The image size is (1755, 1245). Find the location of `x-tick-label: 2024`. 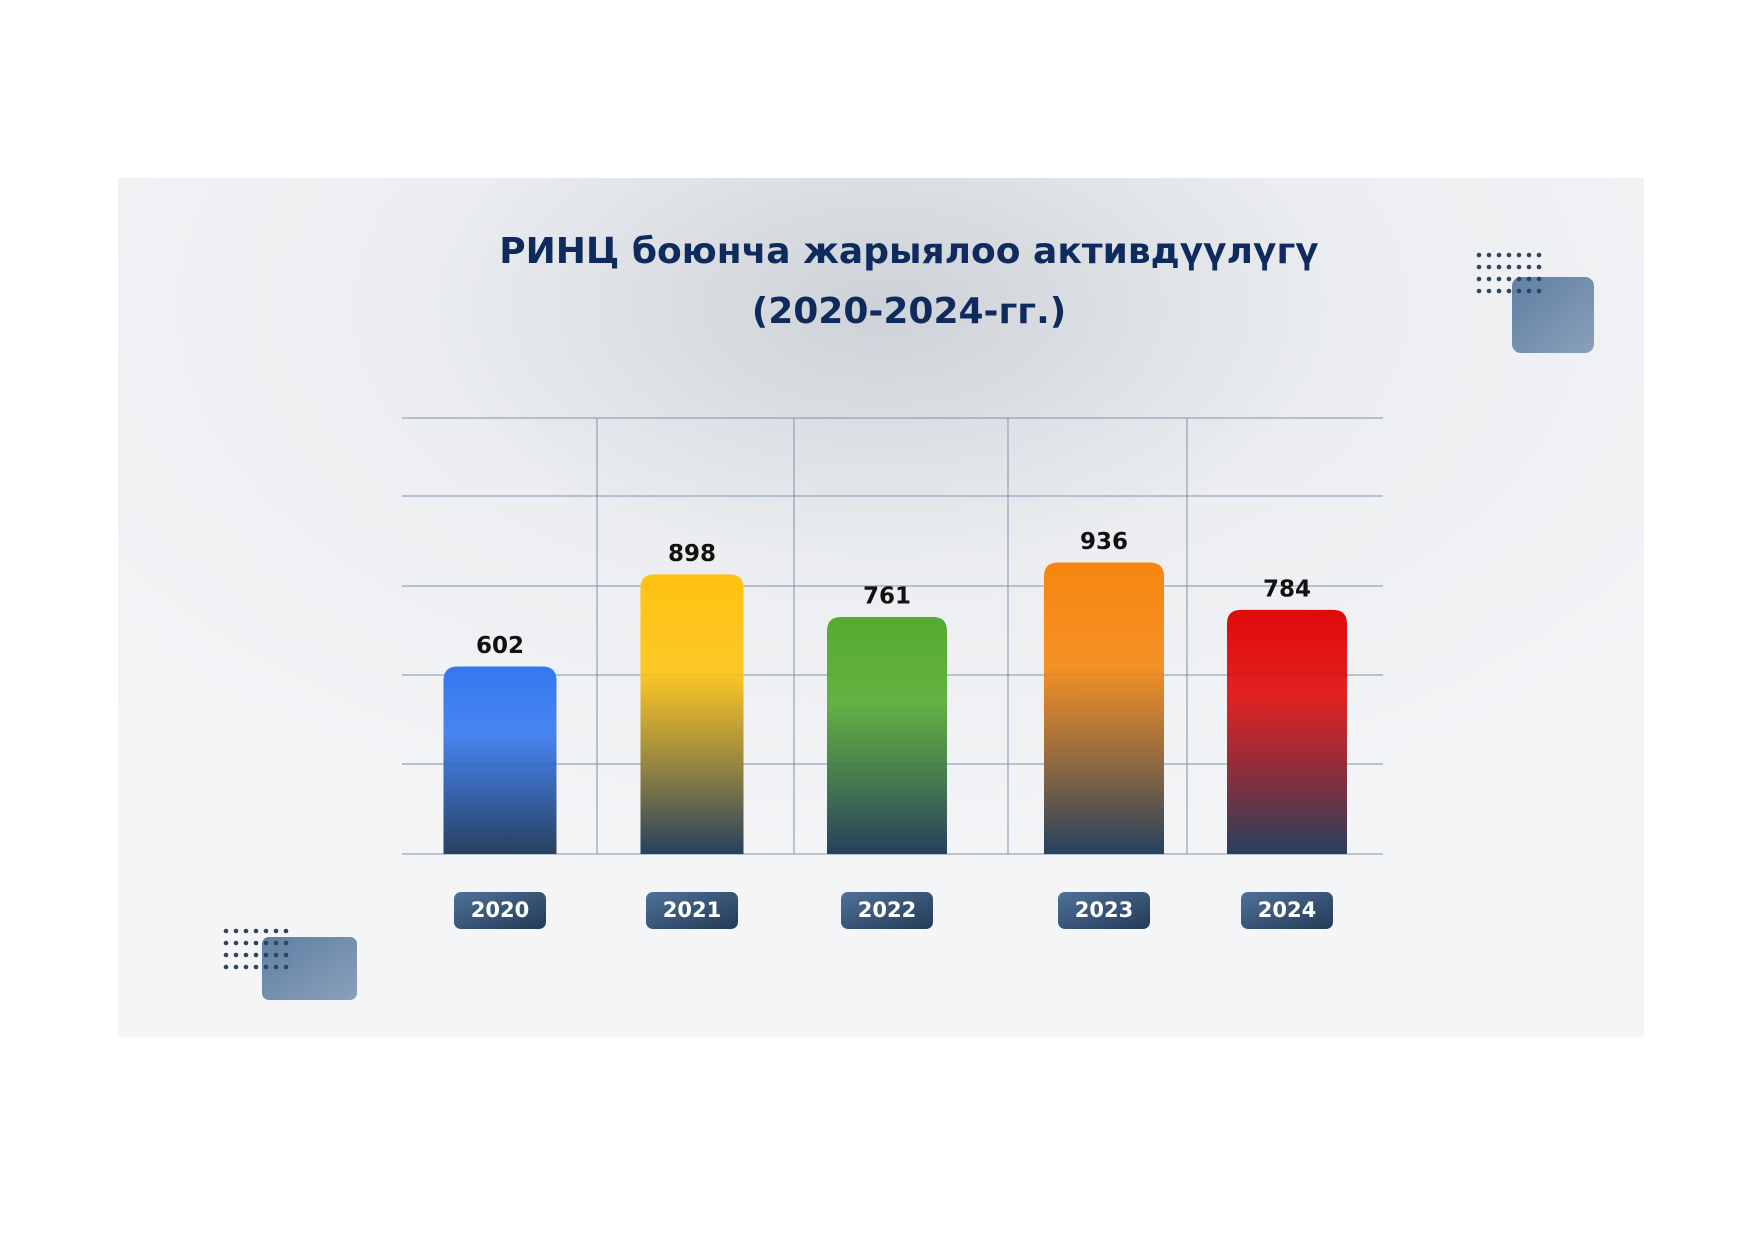

x-tick-label: 2024 is located at coordinates (1287, 910).